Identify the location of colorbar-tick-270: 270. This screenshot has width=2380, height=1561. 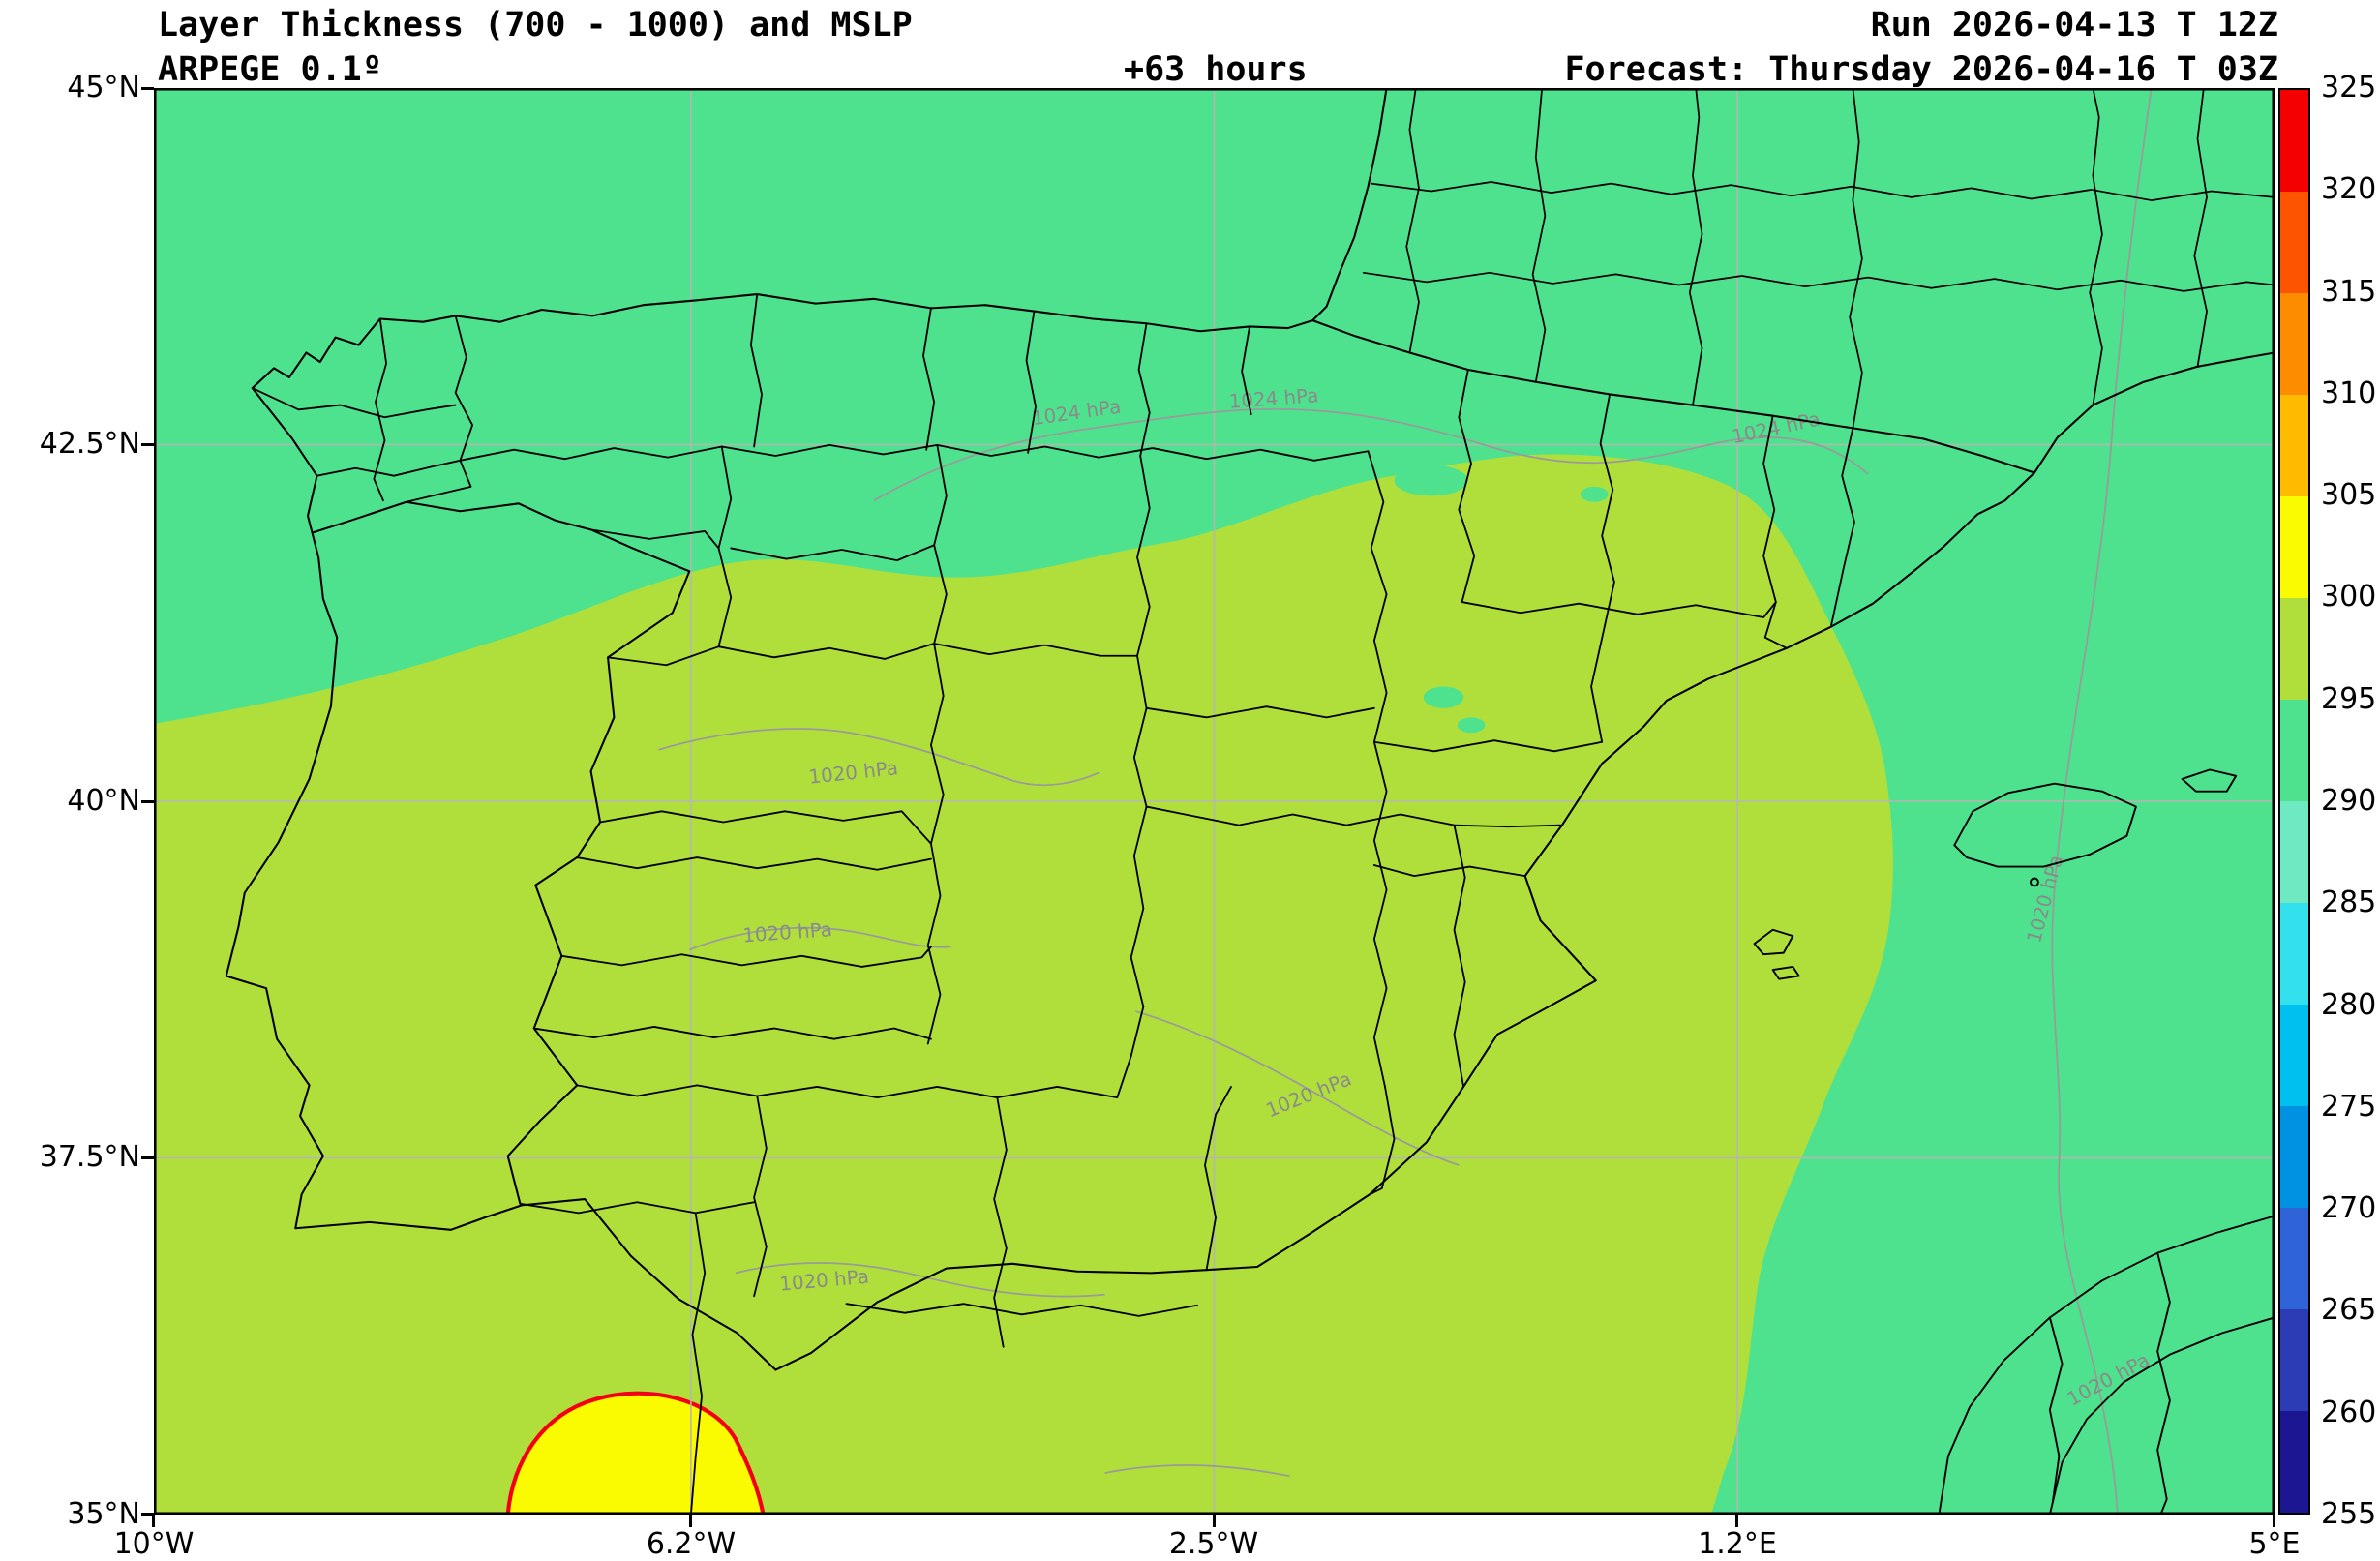
(2349, 1208).